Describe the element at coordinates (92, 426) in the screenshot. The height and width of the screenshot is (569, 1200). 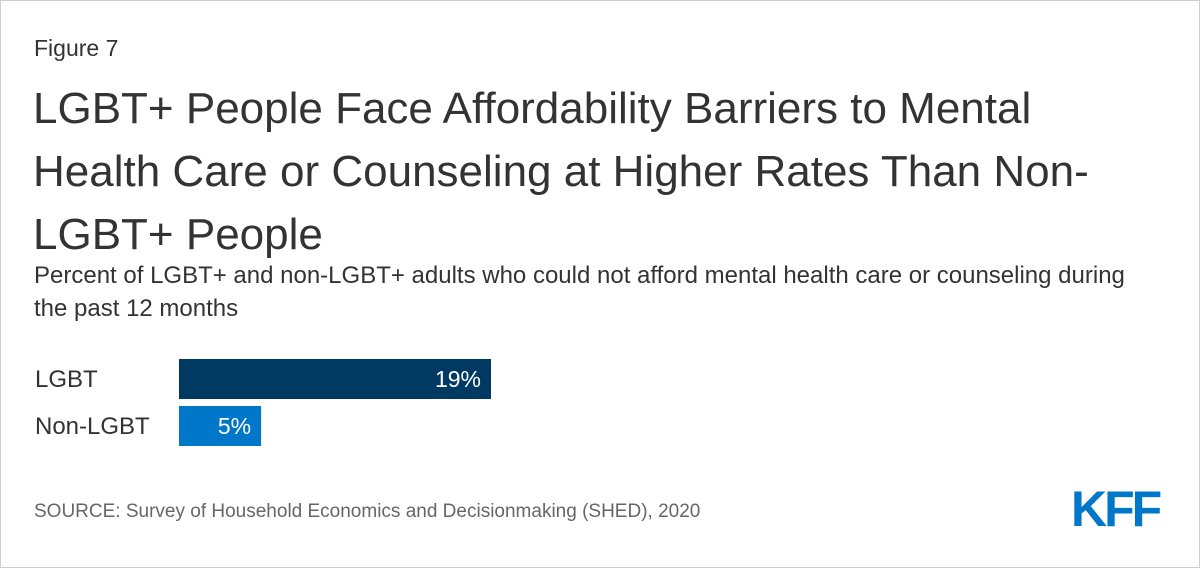
I see `category-label-non-lgbt: Non-LGBT` at that location.